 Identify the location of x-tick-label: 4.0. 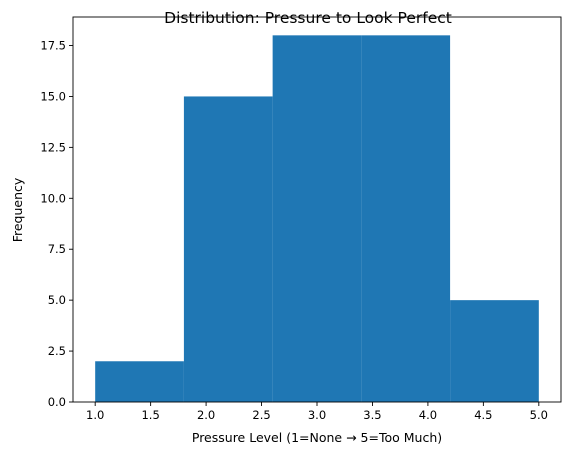
(428, 415).